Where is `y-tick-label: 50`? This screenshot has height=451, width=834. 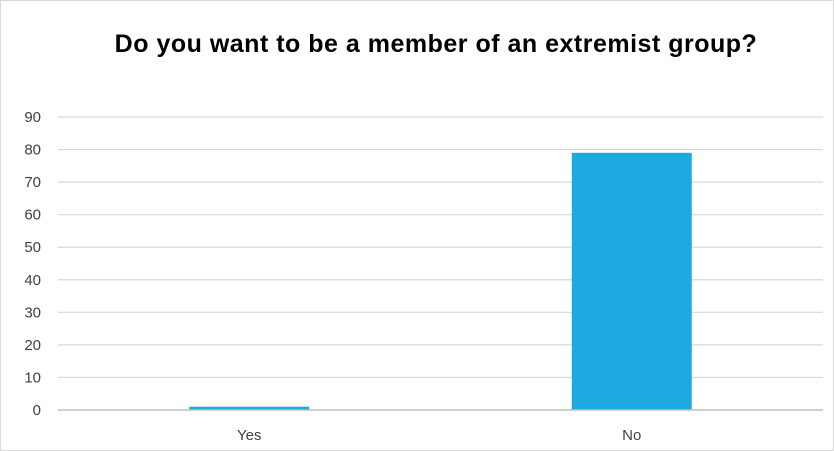 y-tick-label: 50 is located at coordinates (32, 247).